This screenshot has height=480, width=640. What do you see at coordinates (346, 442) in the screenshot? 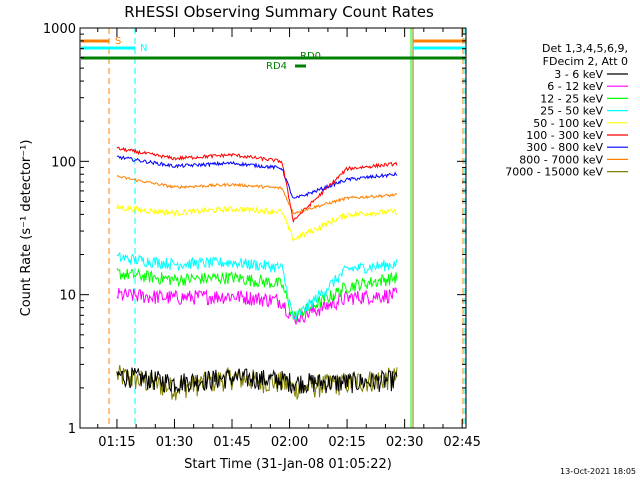
I see `x-tick-label: 02:15` at bounding box center [346, 442].